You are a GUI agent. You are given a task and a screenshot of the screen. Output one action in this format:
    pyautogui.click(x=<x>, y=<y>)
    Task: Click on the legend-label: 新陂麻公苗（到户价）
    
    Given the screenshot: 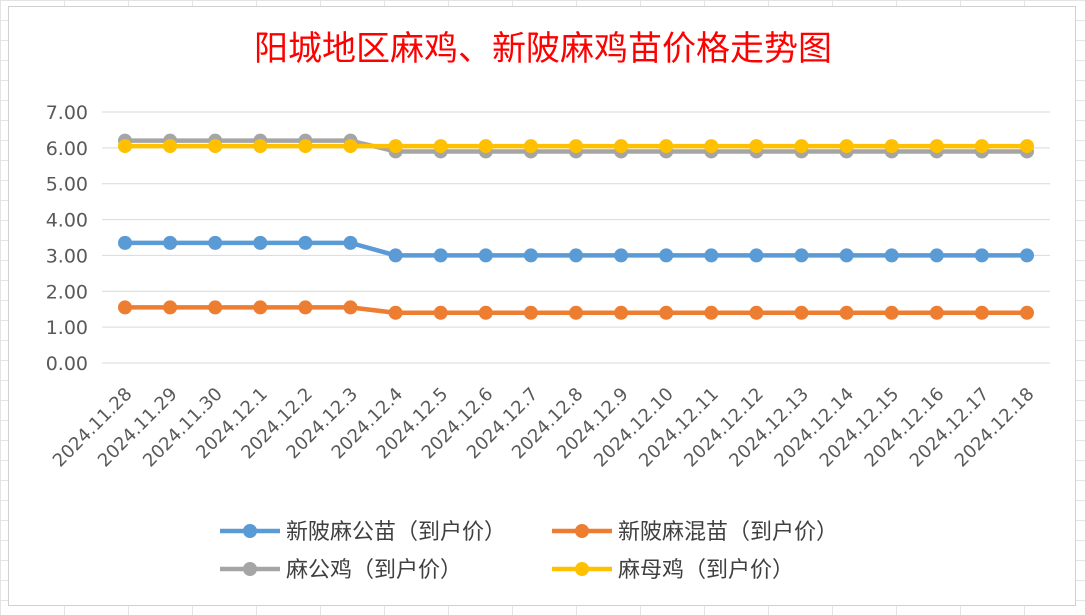 What is the action you would take?
    pyautogui.click(x=396, y=532)
    